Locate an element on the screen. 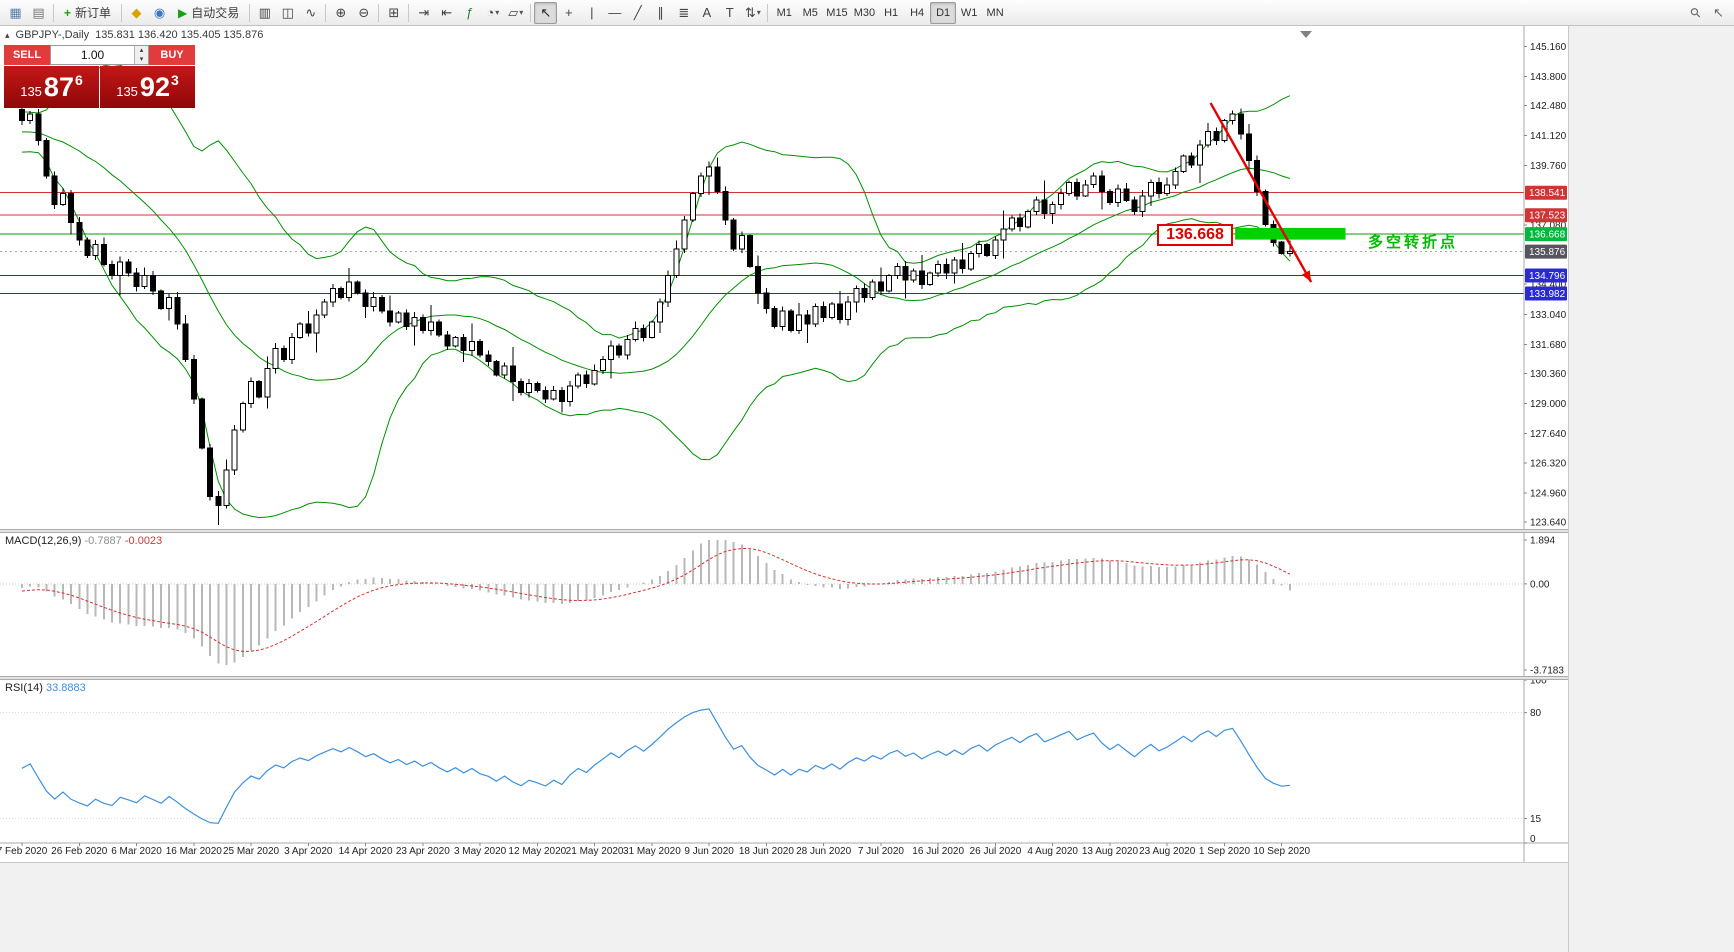  timeframe-button-m1: M1 is located at coordinates (784, 12).